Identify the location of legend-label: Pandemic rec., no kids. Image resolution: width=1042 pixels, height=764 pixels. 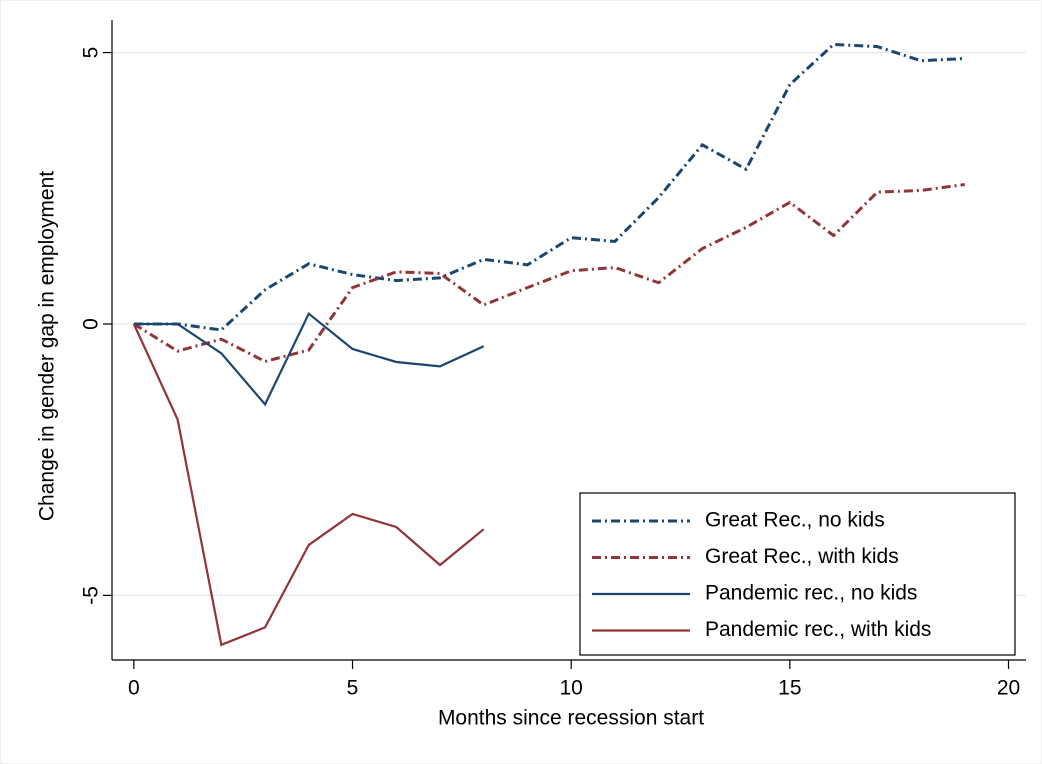
(811, 593).